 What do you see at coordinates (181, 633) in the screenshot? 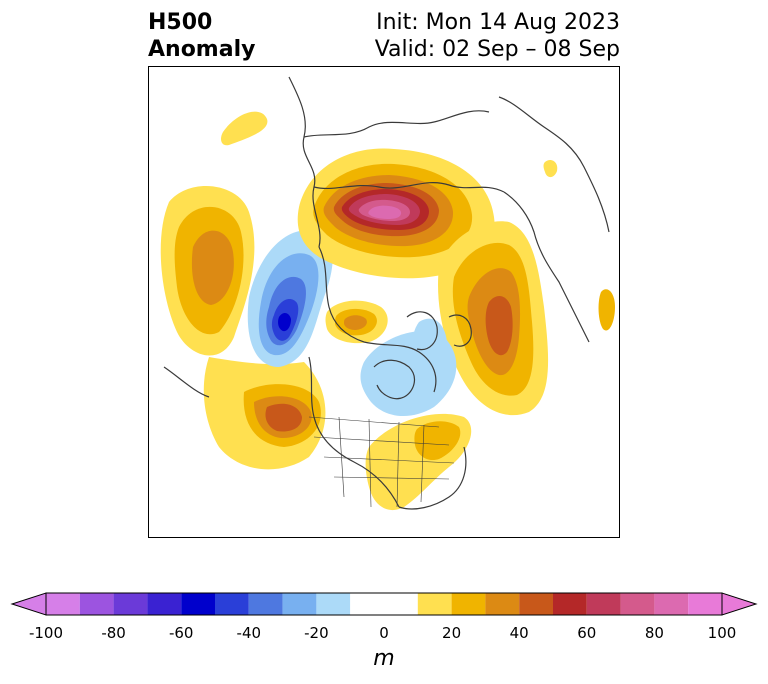
I see `colorbar-tick-label: -60` at bounding box center [181, 633].